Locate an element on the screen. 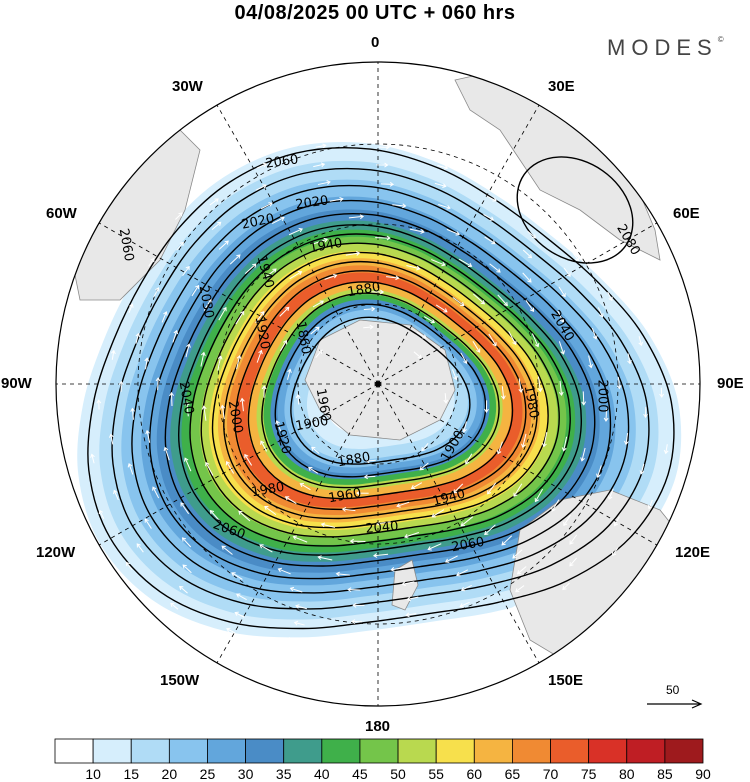  geopotential-isoline is located at coordinates (380, 390).